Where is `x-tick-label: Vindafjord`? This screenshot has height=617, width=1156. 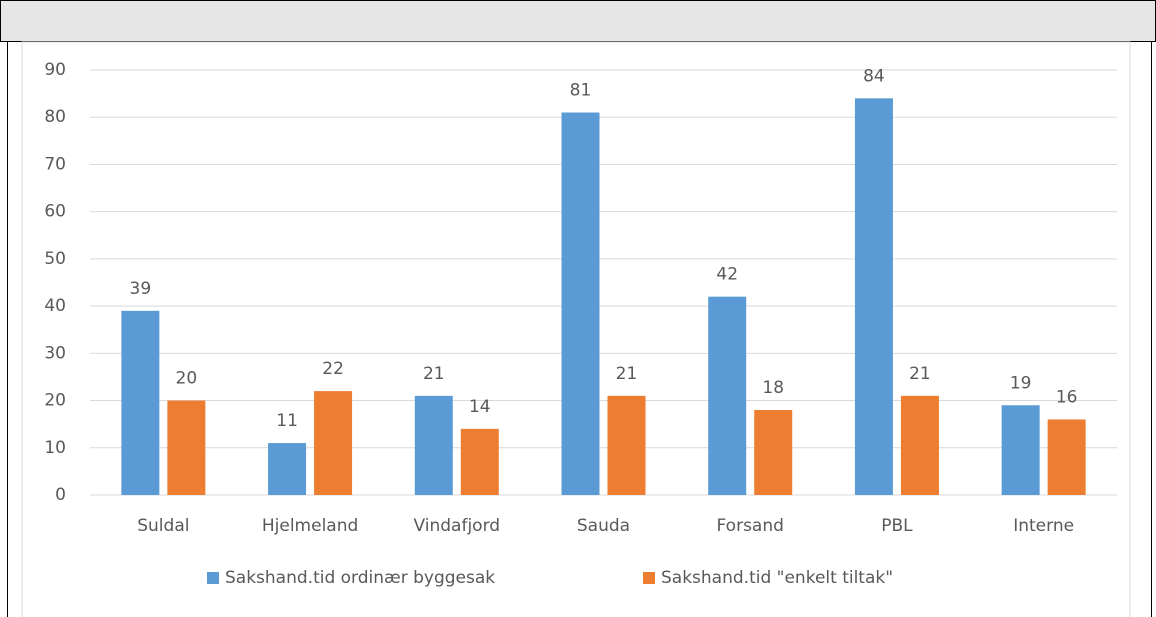 x-tick-label: Vindafjord is located at coordinates (457, 526).